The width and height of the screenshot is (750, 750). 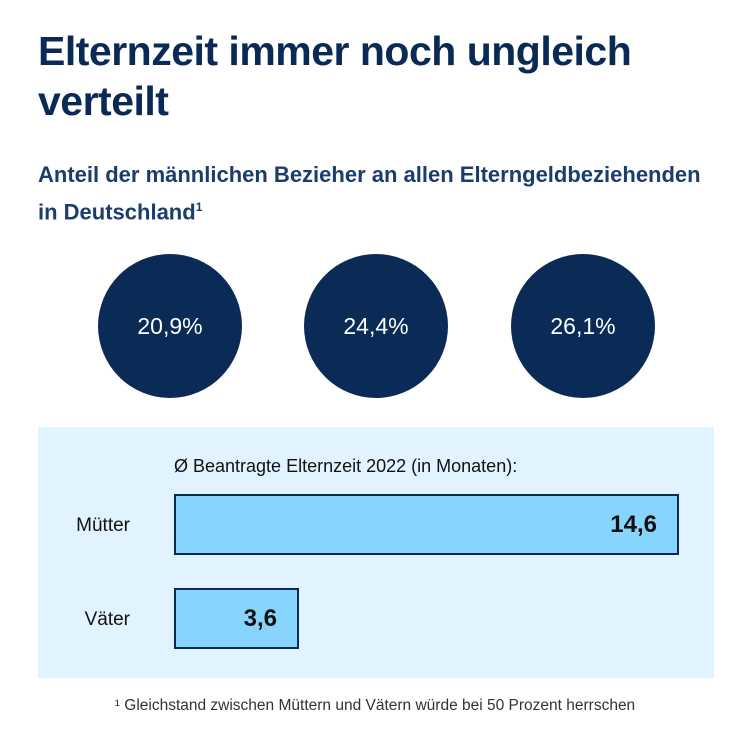 What do you see at coordinates (633, 524) in the screenshot?
I see `bar-value-label: 14,6` at bounding box center [633, 524].